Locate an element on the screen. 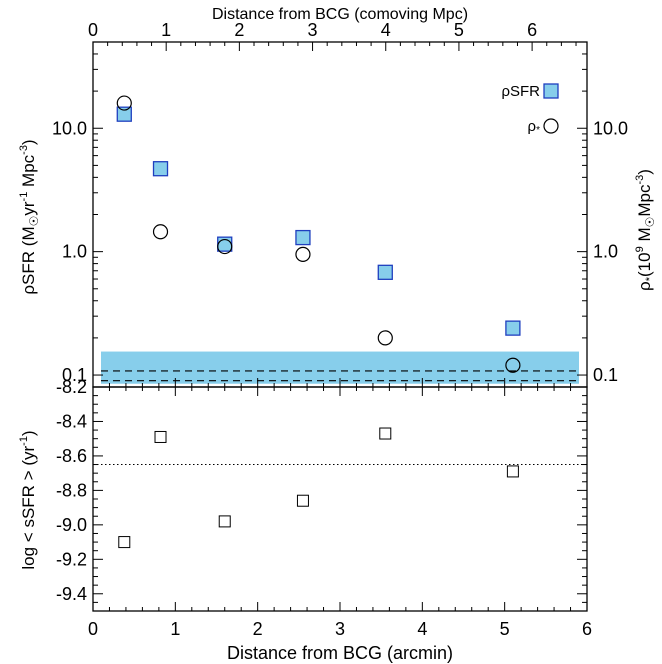 This screenshot has width=662, height=664. y-tick-label-left-0: 10.0 is located at coordinates (69, 128).